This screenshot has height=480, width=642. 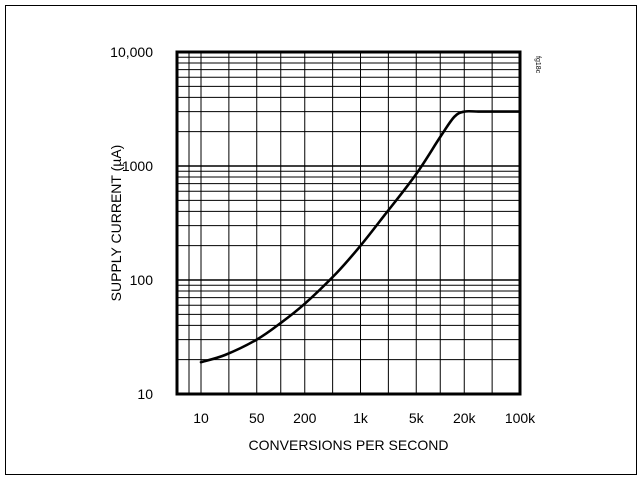 I want to click on x-axis-label: CONVERSIONS PER SECOND, so click(x=349, y=445).